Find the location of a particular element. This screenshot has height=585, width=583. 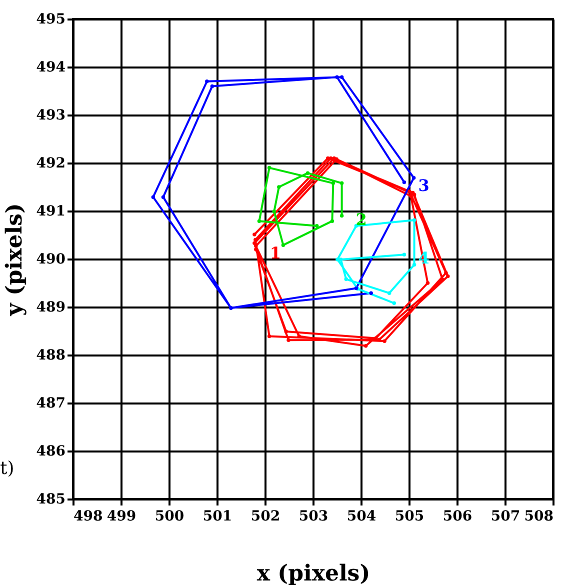

x-tick-label: 498 is located at coordinates (88, 516).